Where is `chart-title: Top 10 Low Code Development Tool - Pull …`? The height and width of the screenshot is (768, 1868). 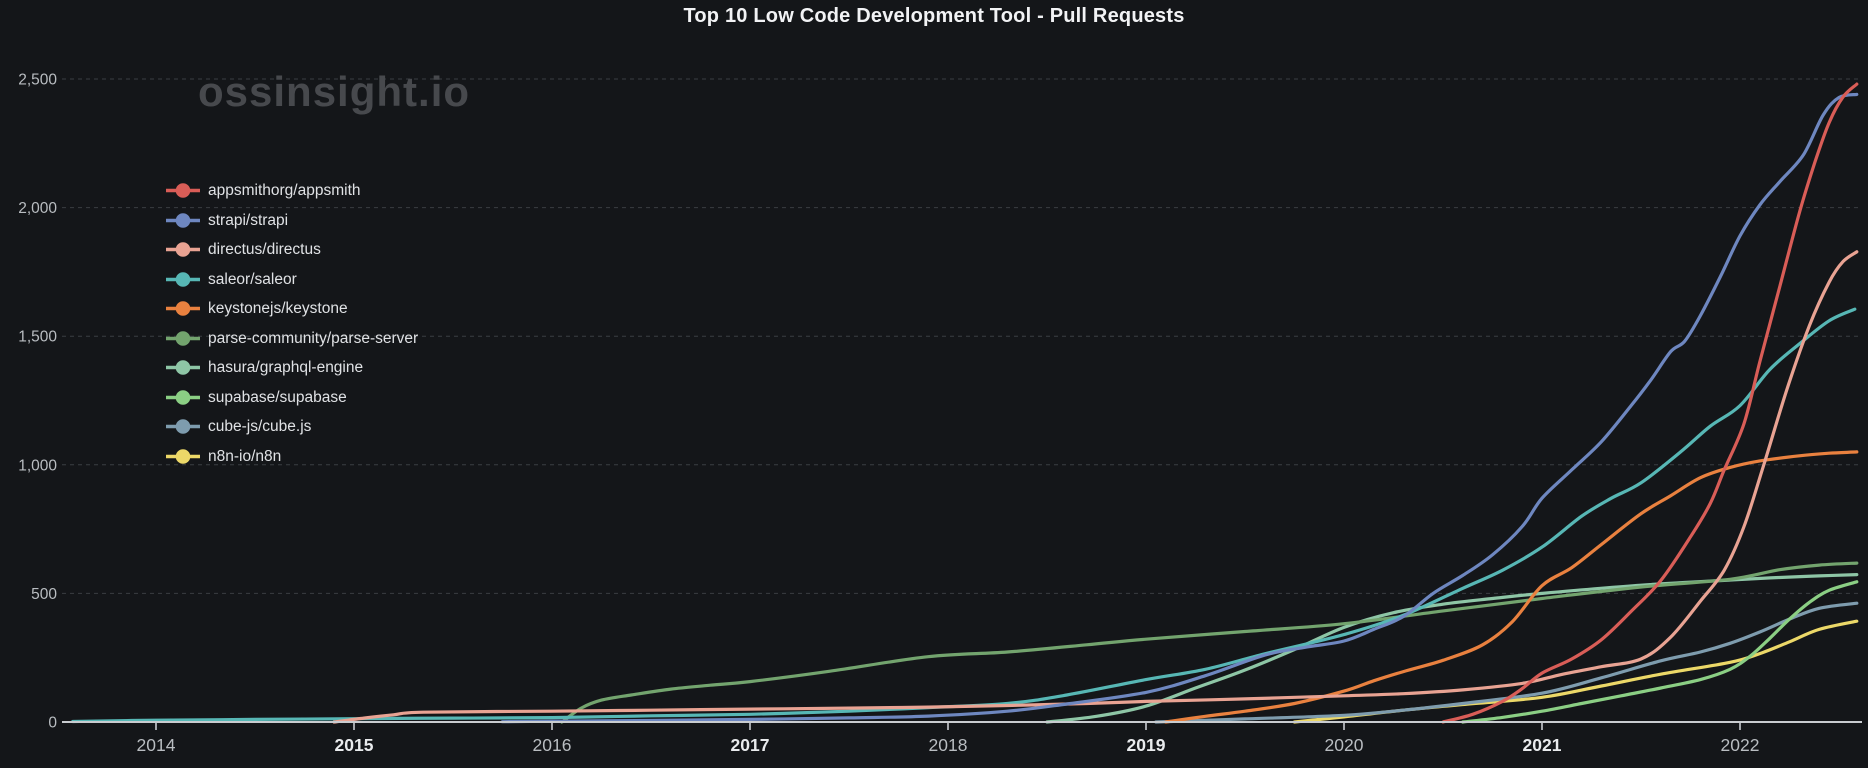
chart-title: Top 10 Low Code Development Tool - Pull … is located at coordinates (934, 16).